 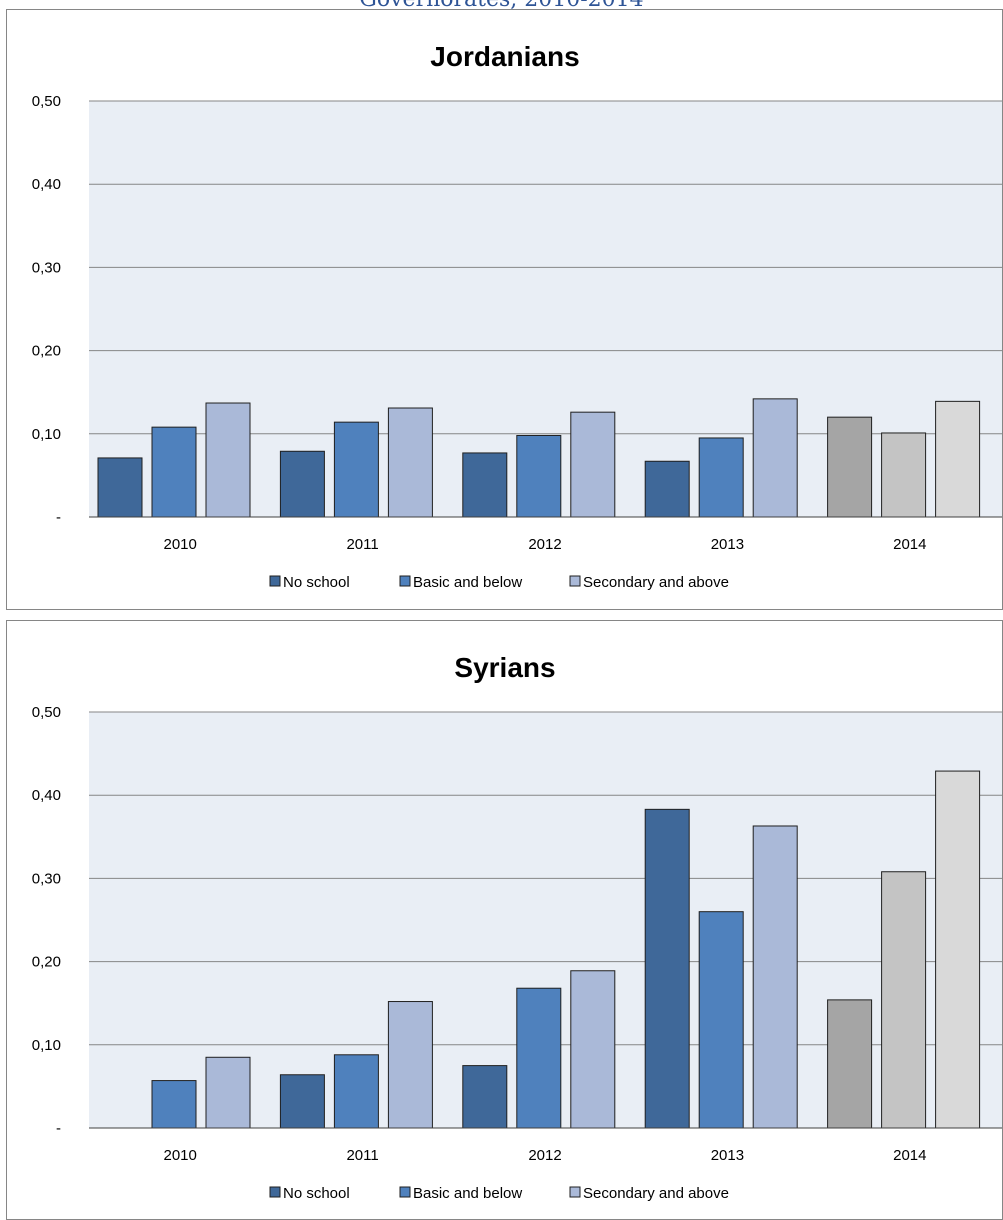 What do you see at coordinates (504, 667) in the screenshot?
I see `chart-title: Syrians` at bounding box center [504, 667].